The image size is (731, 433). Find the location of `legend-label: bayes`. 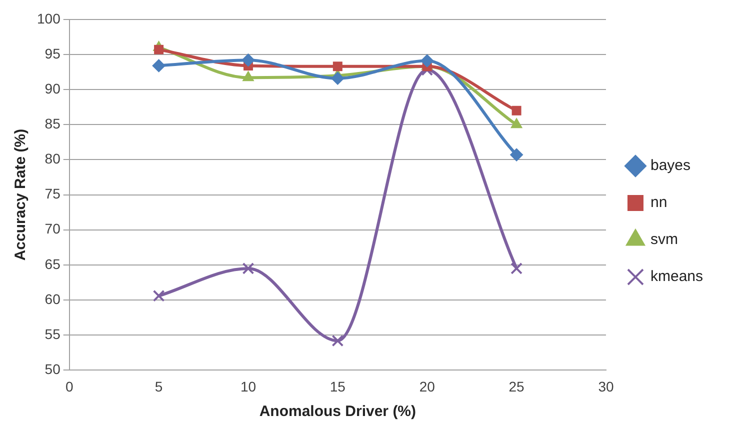

legend-label: bayes is located at coordinates (670, 165).